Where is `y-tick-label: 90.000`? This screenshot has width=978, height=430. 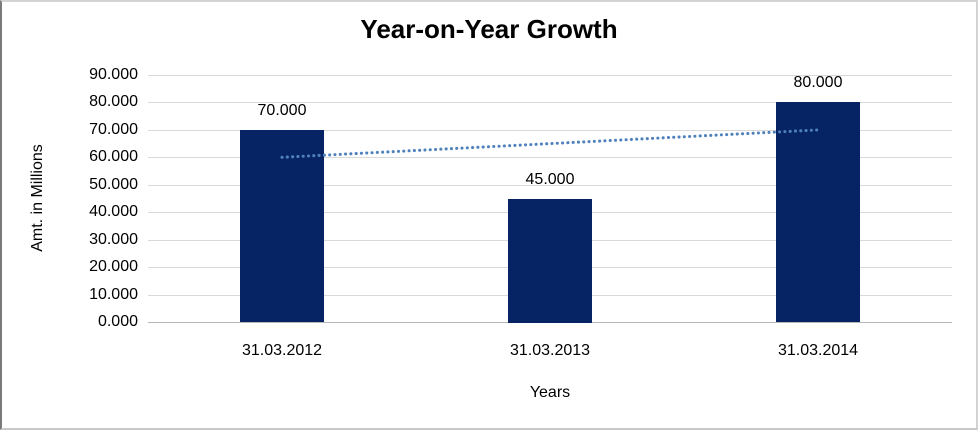 y-tick-label: 90.000 is located at coordinates (113, 74).